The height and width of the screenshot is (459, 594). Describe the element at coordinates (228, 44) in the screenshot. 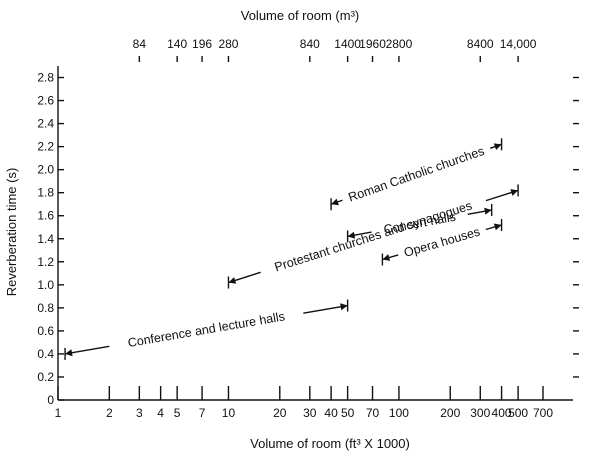

I see `x2-tick-label: 280` at that location.